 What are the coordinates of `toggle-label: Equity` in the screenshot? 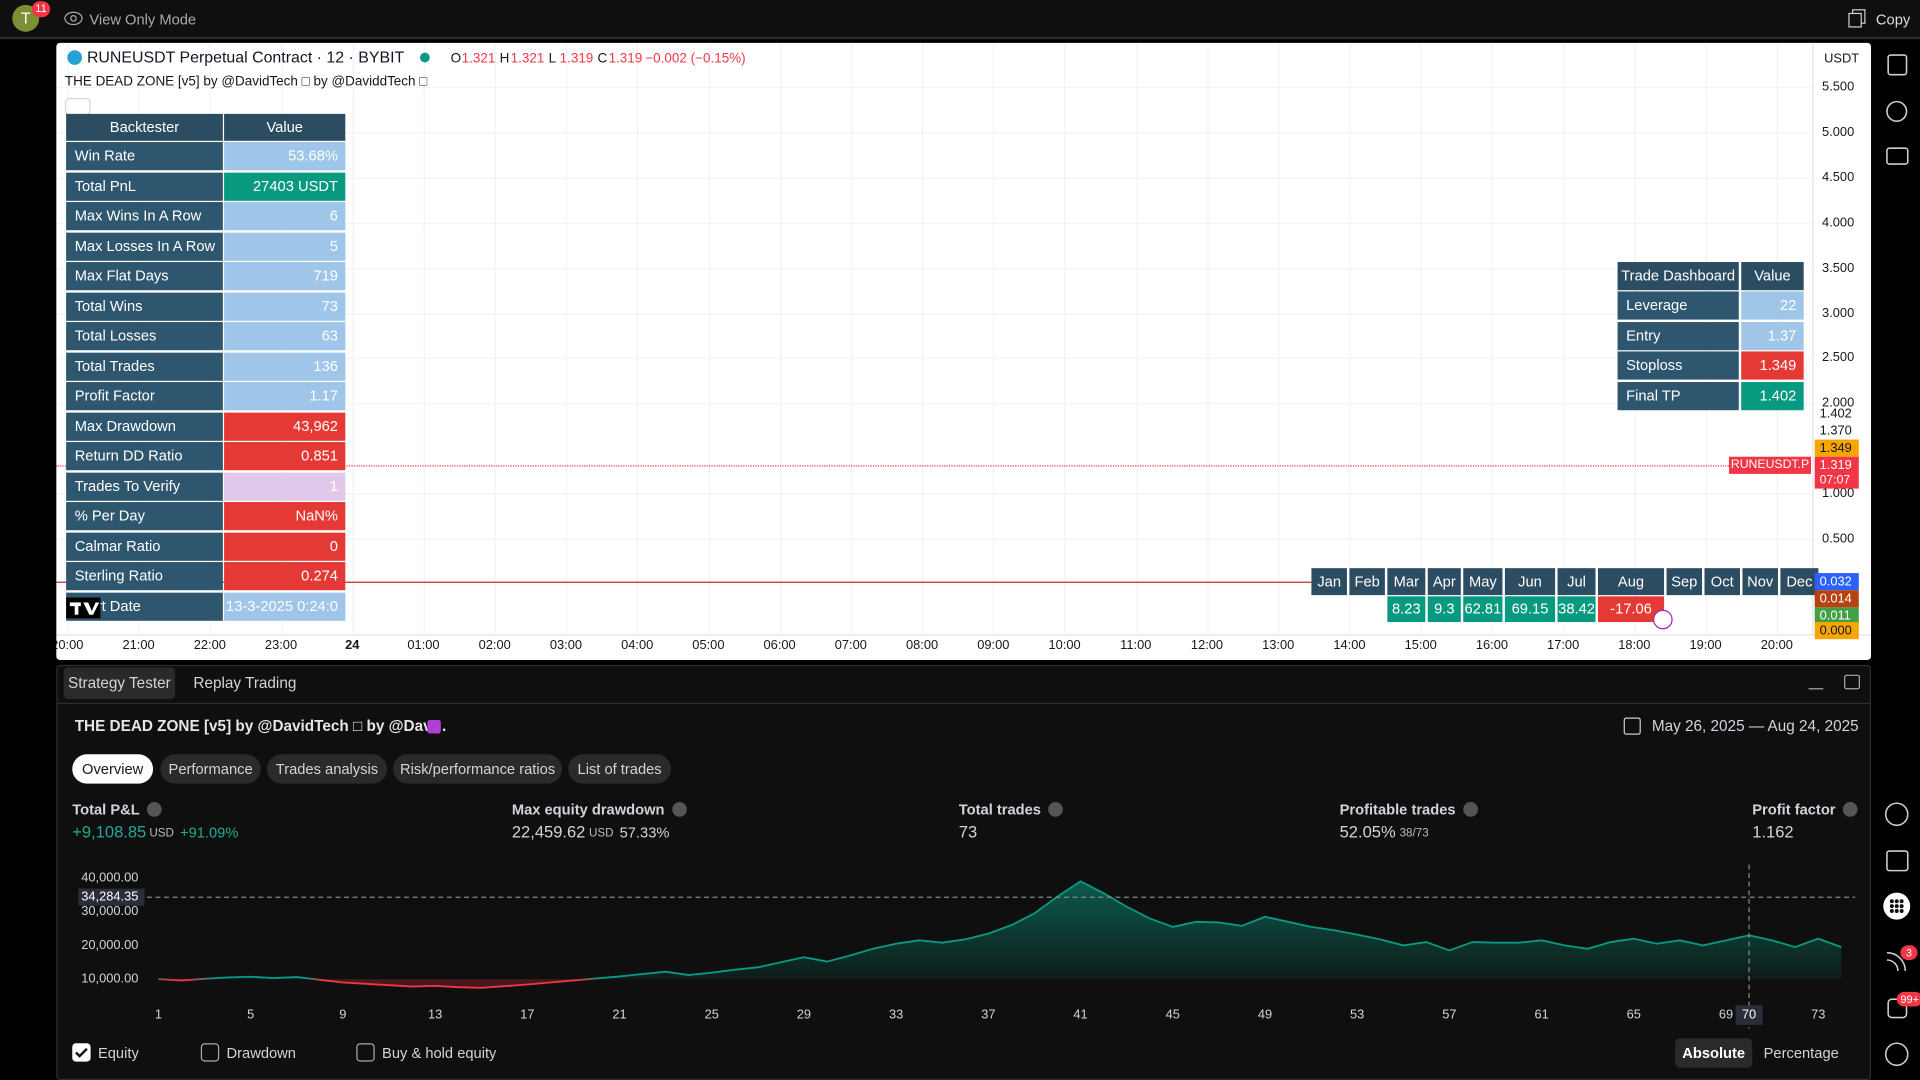 It's located at (118, 1053).